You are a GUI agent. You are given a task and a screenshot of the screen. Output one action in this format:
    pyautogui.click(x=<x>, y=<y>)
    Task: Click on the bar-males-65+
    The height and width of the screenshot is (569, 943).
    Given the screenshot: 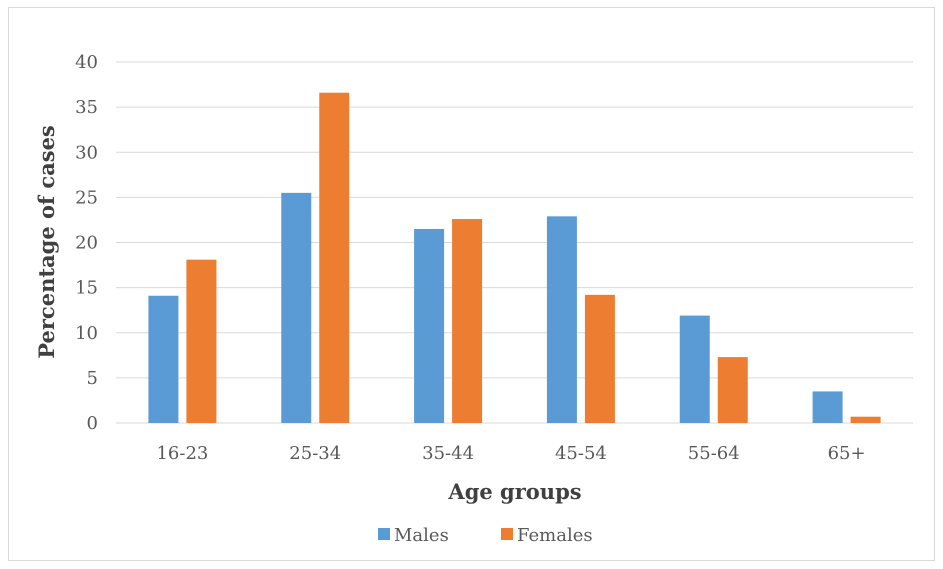 What is the action you would take?
    pyautogui.click(x=827, y=407)
    